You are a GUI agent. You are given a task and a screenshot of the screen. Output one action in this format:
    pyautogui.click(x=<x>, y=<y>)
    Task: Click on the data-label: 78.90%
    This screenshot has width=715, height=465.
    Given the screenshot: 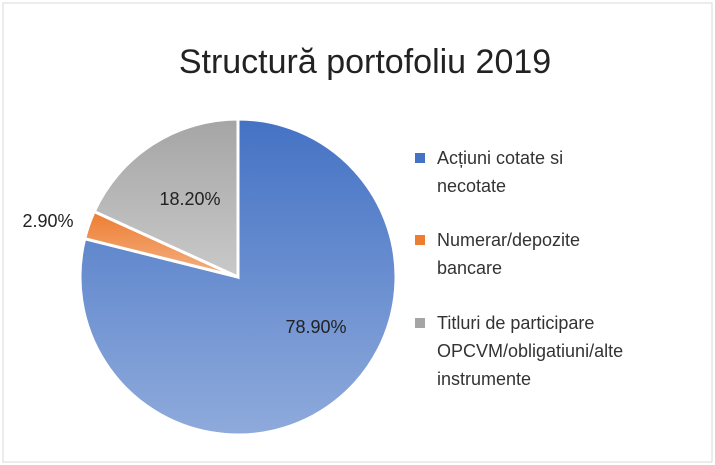 What is the action you would take?
    pyautogui.click(x=315, y=327)
    